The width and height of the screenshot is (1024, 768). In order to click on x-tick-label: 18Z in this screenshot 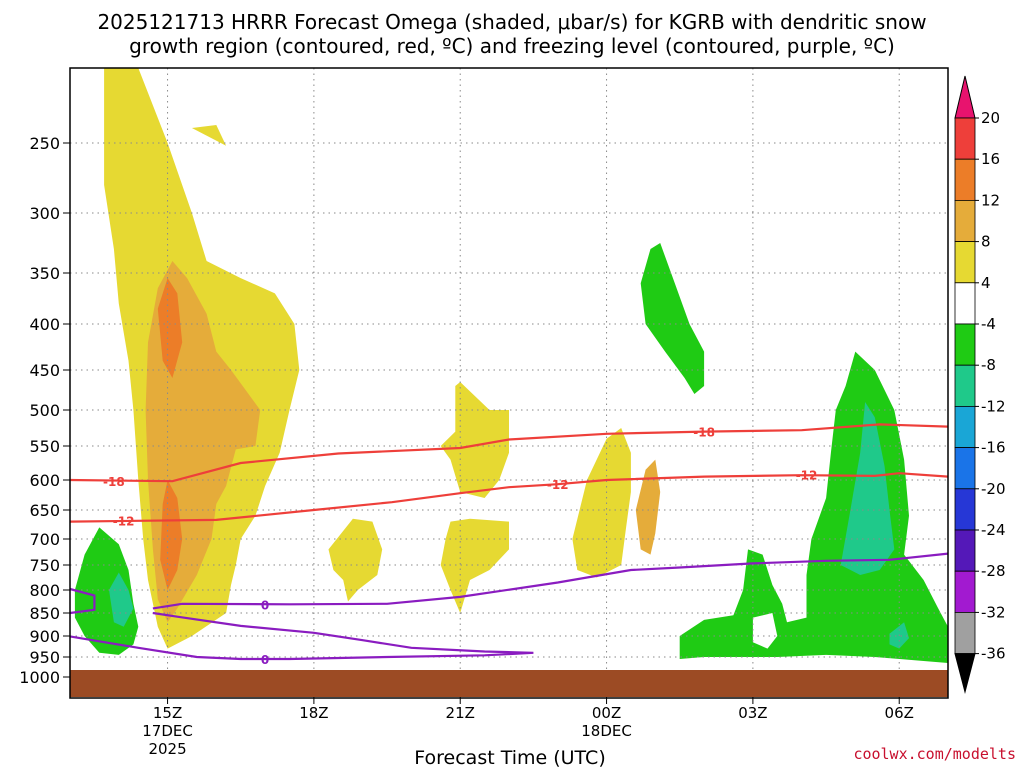, I will do `click(313, 713)`.